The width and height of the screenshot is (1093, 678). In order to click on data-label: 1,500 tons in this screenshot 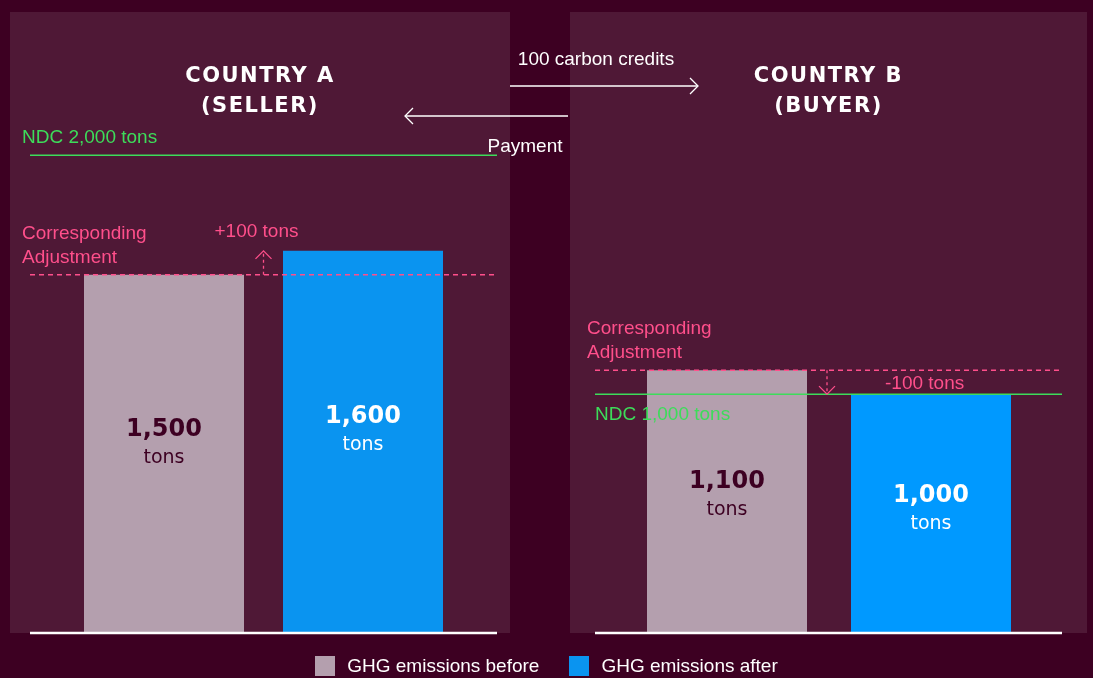, I will do `click(164, 440)`.